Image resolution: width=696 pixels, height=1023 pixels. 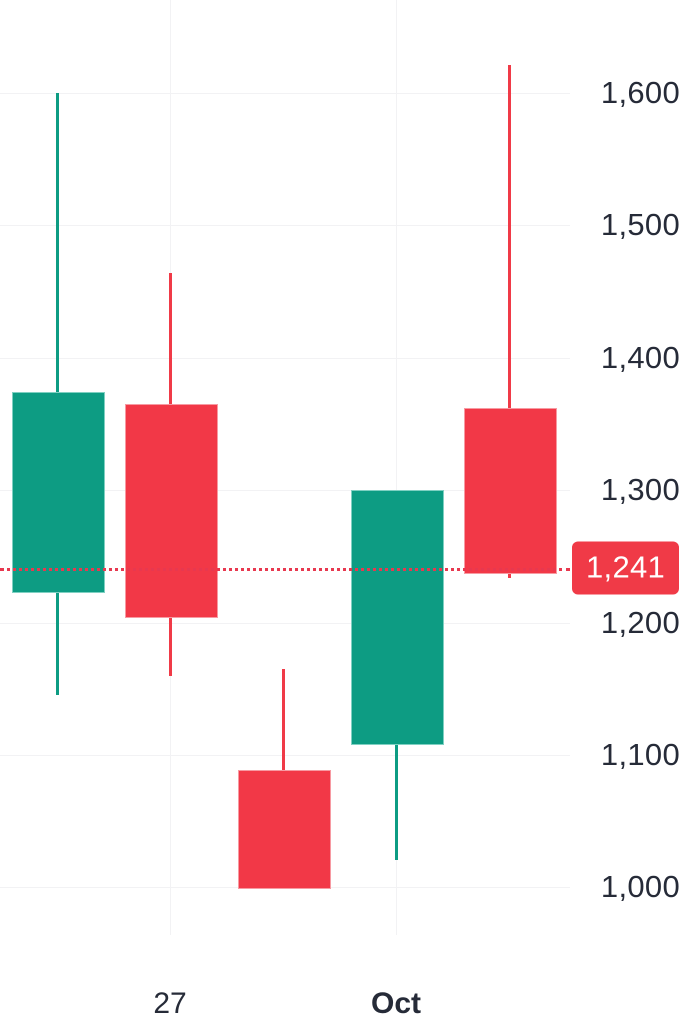 I want to click on candle-4-body, so click(x=397, y=618).